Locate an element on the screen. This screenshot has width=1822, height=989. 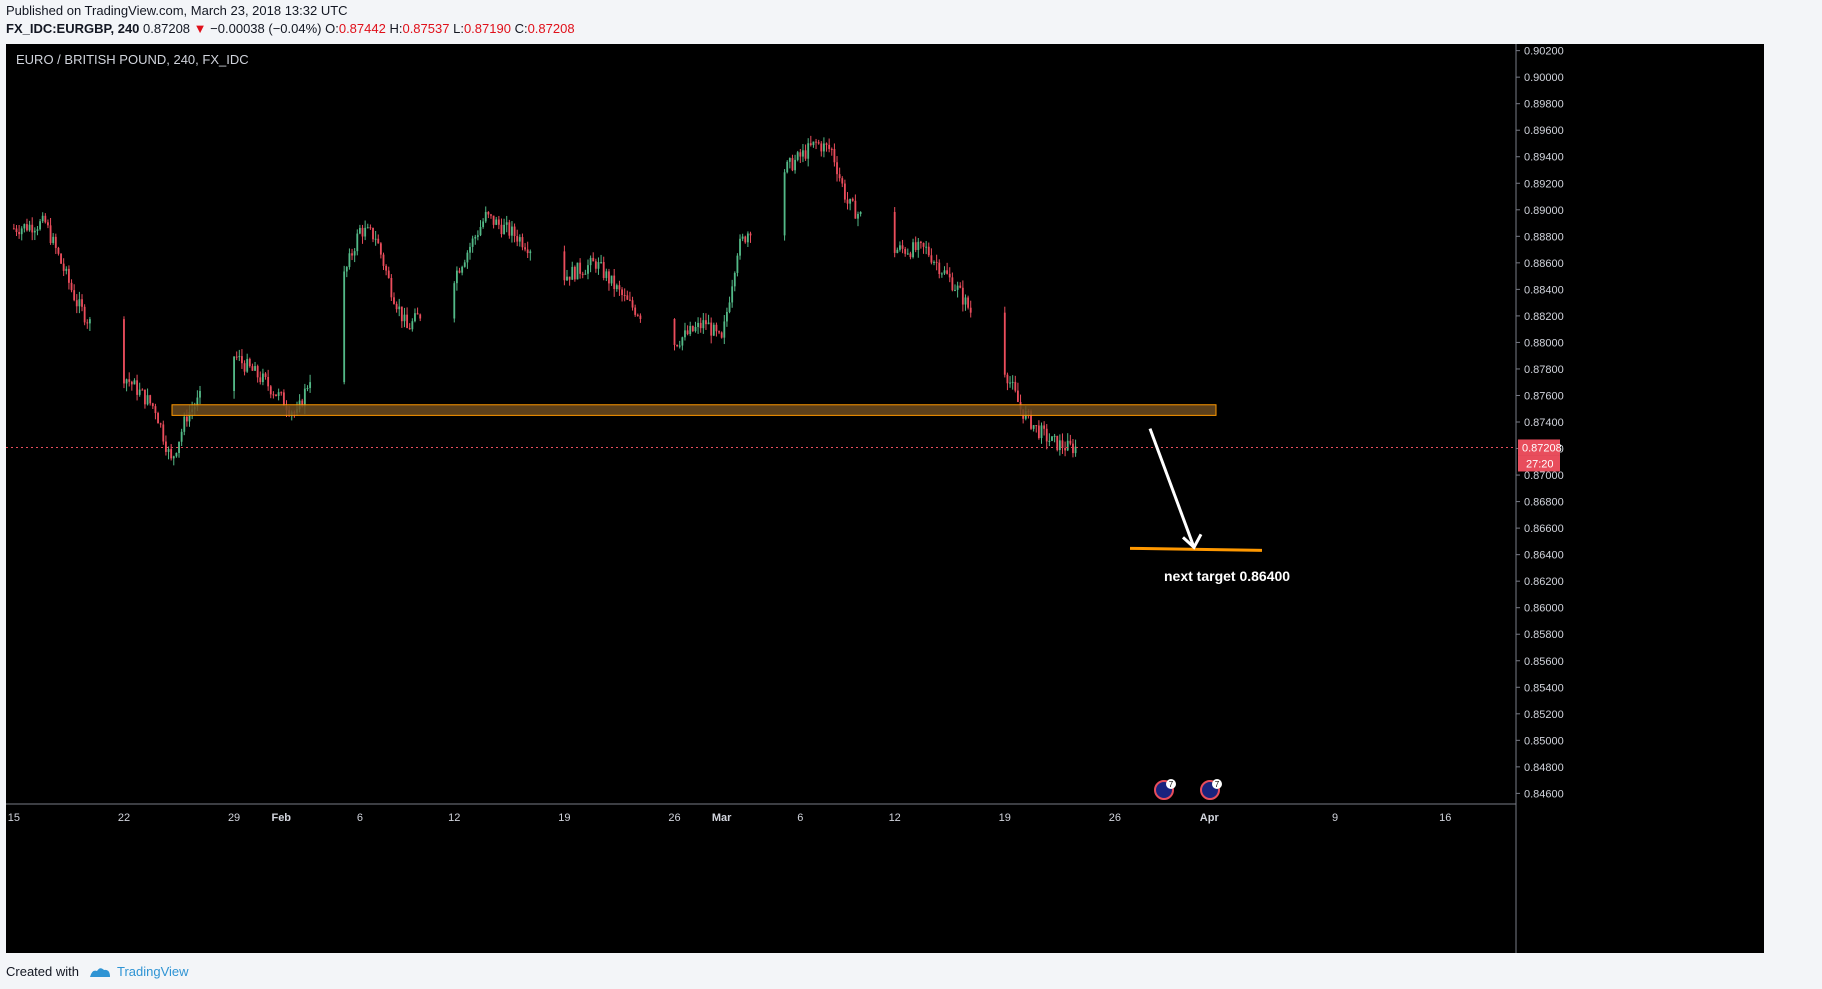
price-tick-label: 0.85000 is located at coordinates (1544, 741).